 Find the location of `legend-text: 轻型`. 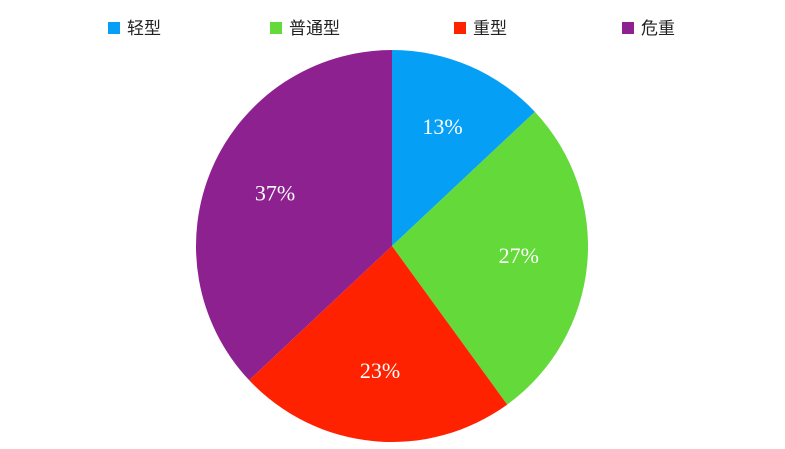

legend-text: 轻型 is located at coordinates (144, 29).